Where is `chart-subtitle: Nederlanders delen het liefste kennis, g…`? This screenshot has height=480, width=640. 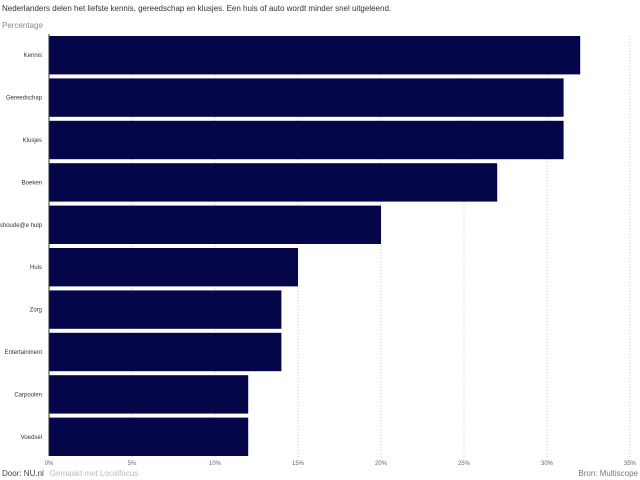
chart-subtitle: Nederlanders delen het liefste kennis, g… is located at coordinates (197, 8).